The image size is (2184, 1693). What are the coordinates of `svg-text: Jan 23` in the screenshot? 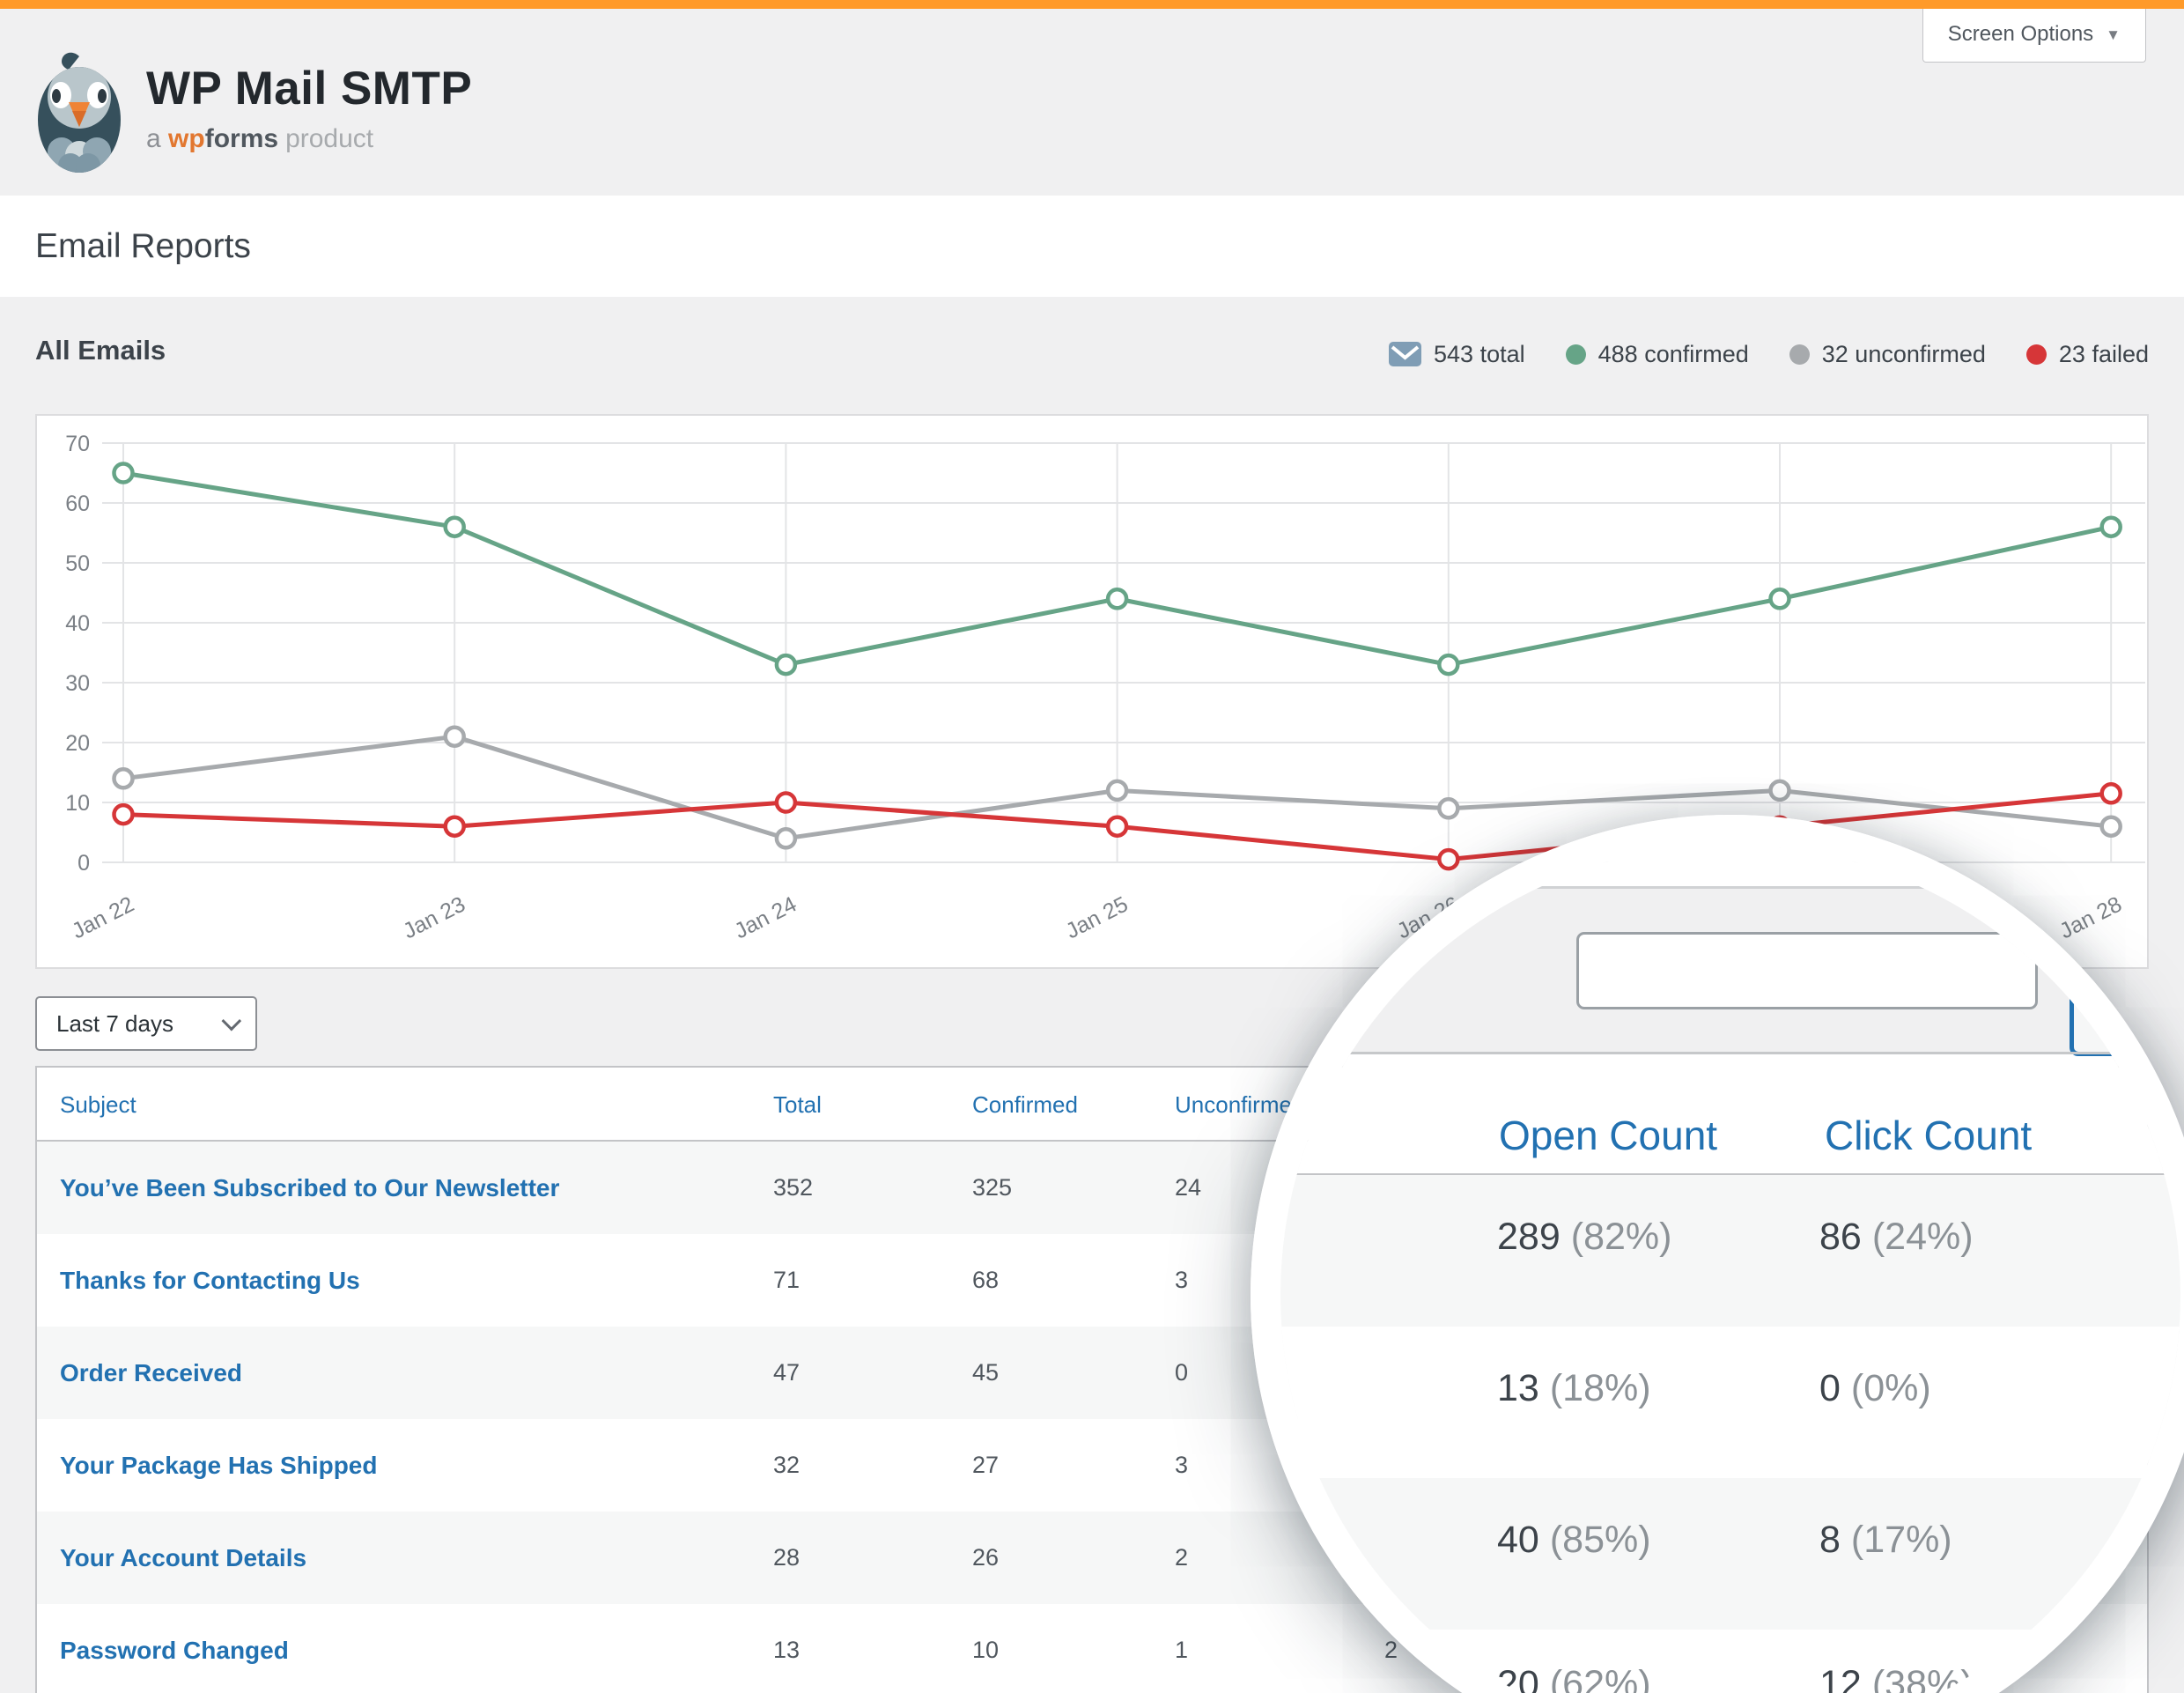 It's located at (434, 917).